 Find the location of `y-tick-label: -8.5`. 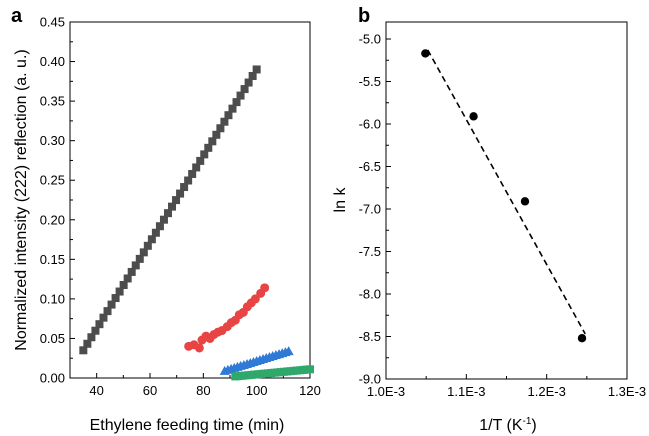

y-tick-label: -8.5 is located at coordinates (370, 336).